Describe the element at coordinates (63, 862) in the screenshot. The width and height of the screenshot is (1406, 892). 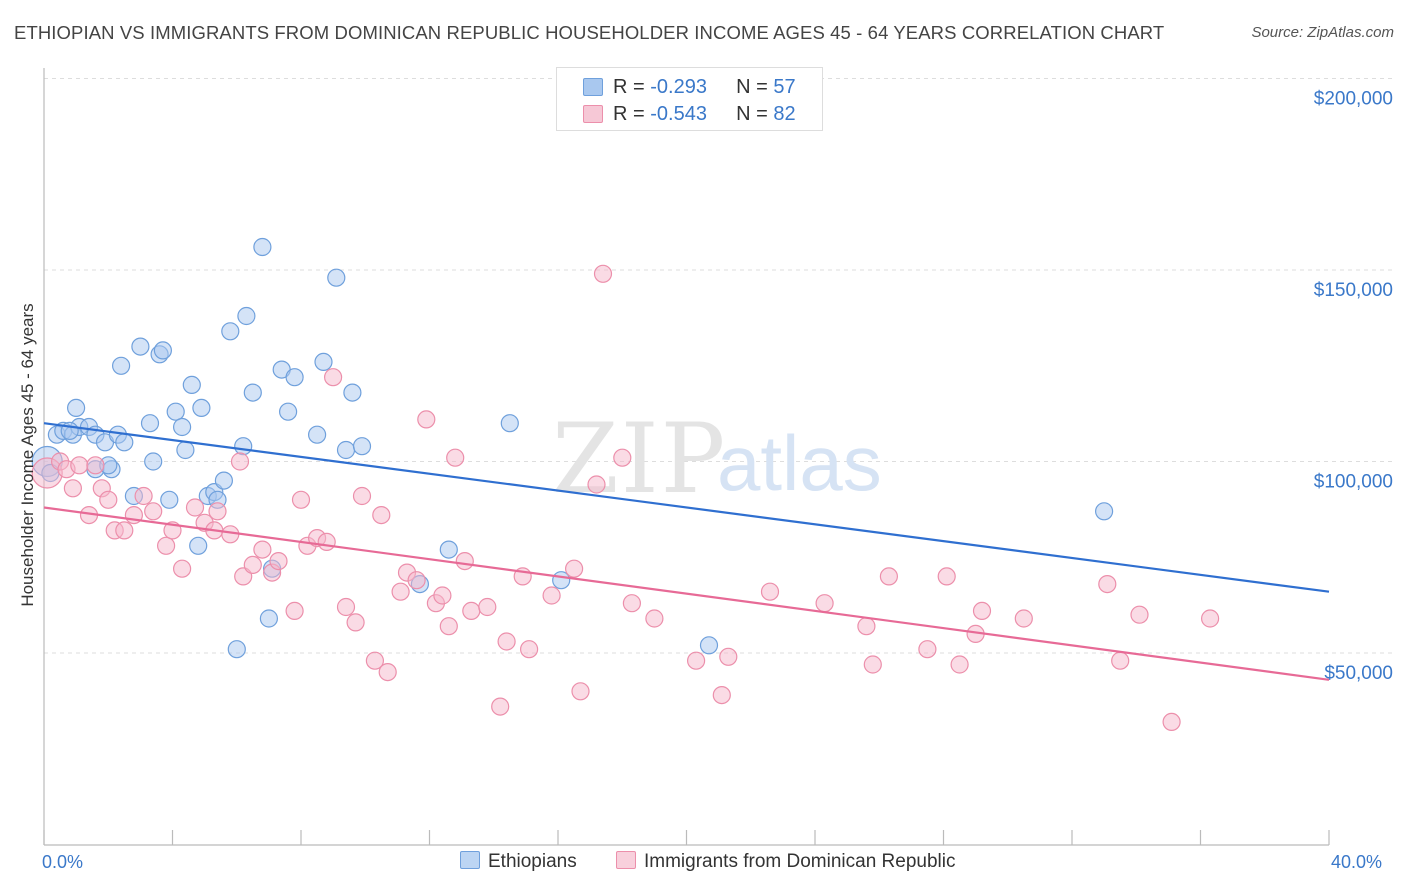
I see `x-tick-label-min: 0.0%` at that location.